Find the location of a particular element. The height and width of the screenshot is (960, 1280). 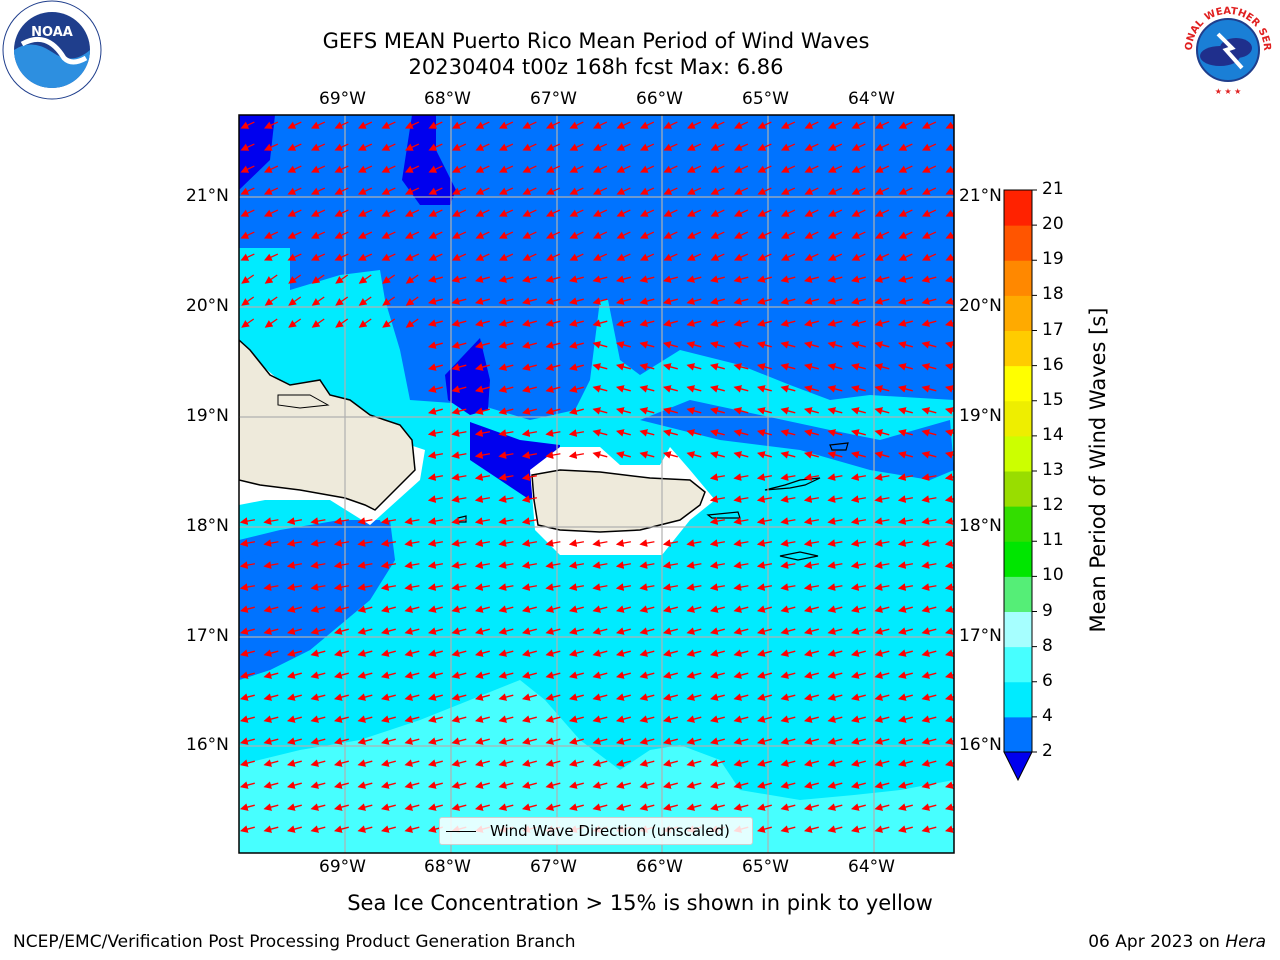

colorbar-tick-label: 11 is located at coordinates (1053, 540).